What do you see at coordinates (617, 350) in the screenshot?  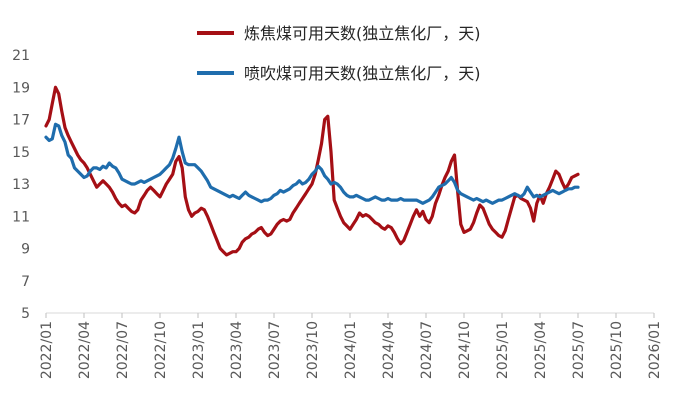 I see `x-tick-label: 2025/10` at bounding box center [617, 350].